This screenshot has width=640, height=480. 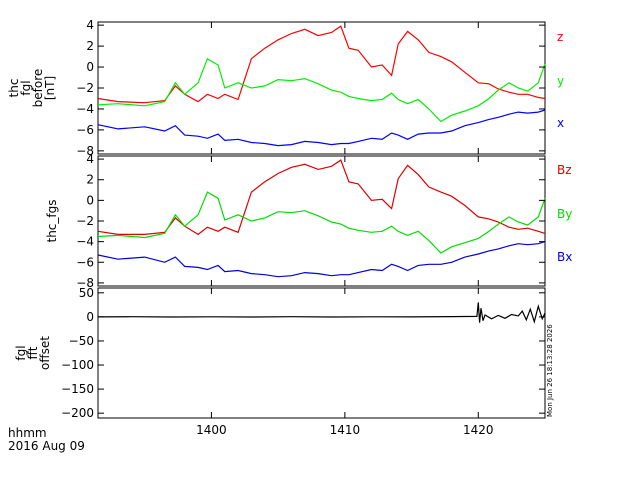 What do you see at coordinates (564, 257) in the screenshot?
I see `legend-label-Bx: Bx` at bounding box center [564, 257].